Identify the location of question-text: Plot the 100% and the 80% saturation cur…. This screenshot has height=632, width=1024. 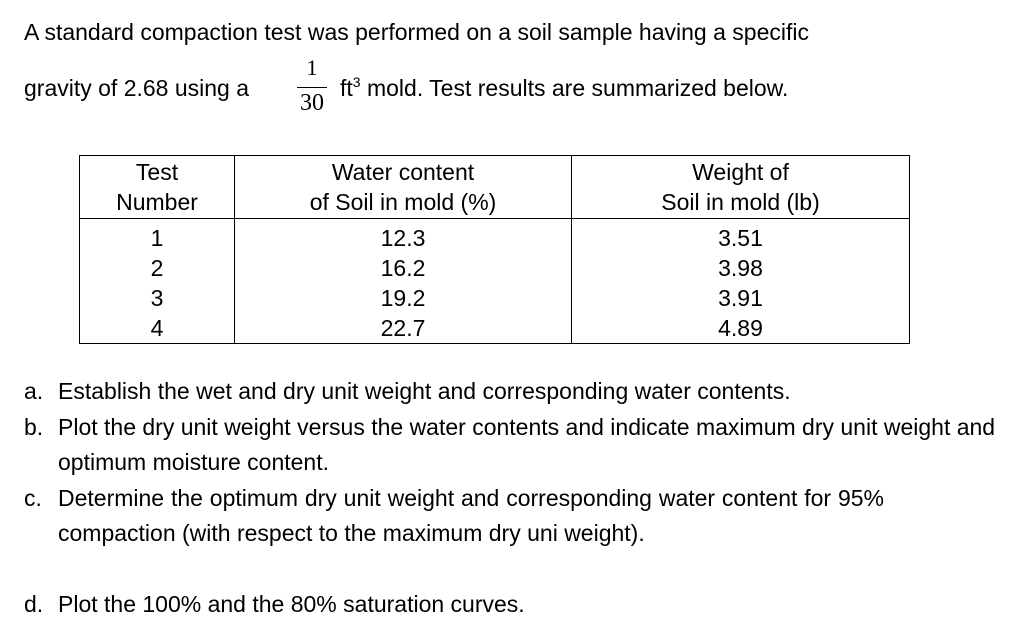
(291, 604).